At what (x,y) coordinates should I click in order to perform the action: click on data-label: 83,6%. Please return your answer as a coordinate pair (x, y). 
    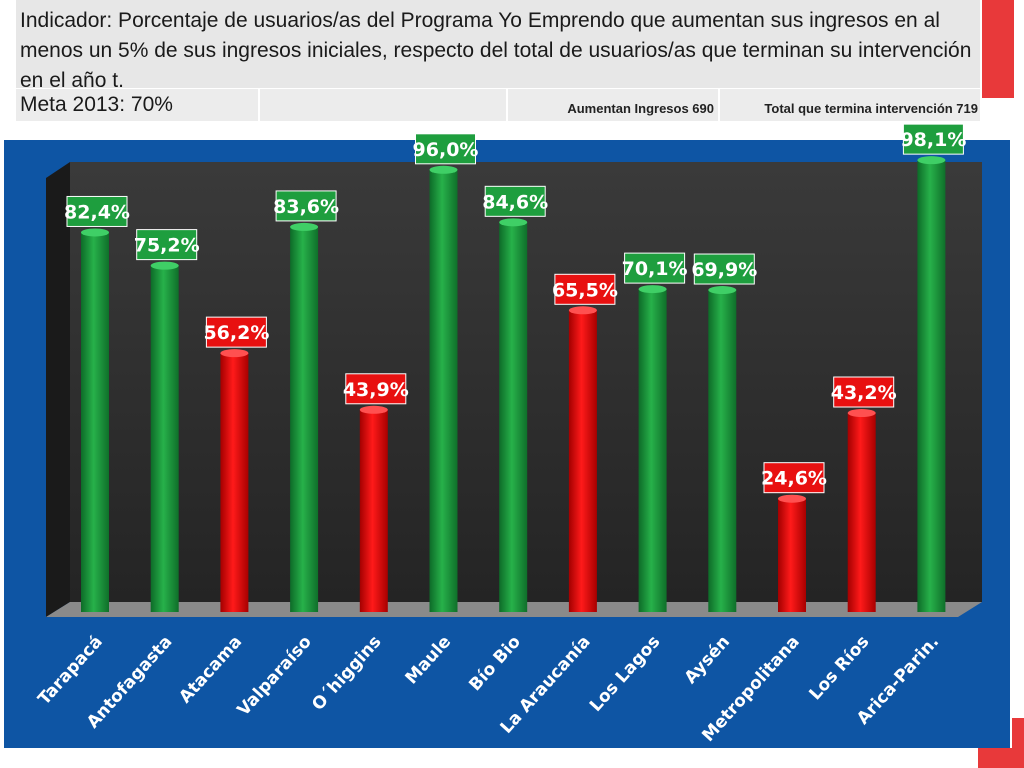
    Looking at the image, I should click on (306, 206).